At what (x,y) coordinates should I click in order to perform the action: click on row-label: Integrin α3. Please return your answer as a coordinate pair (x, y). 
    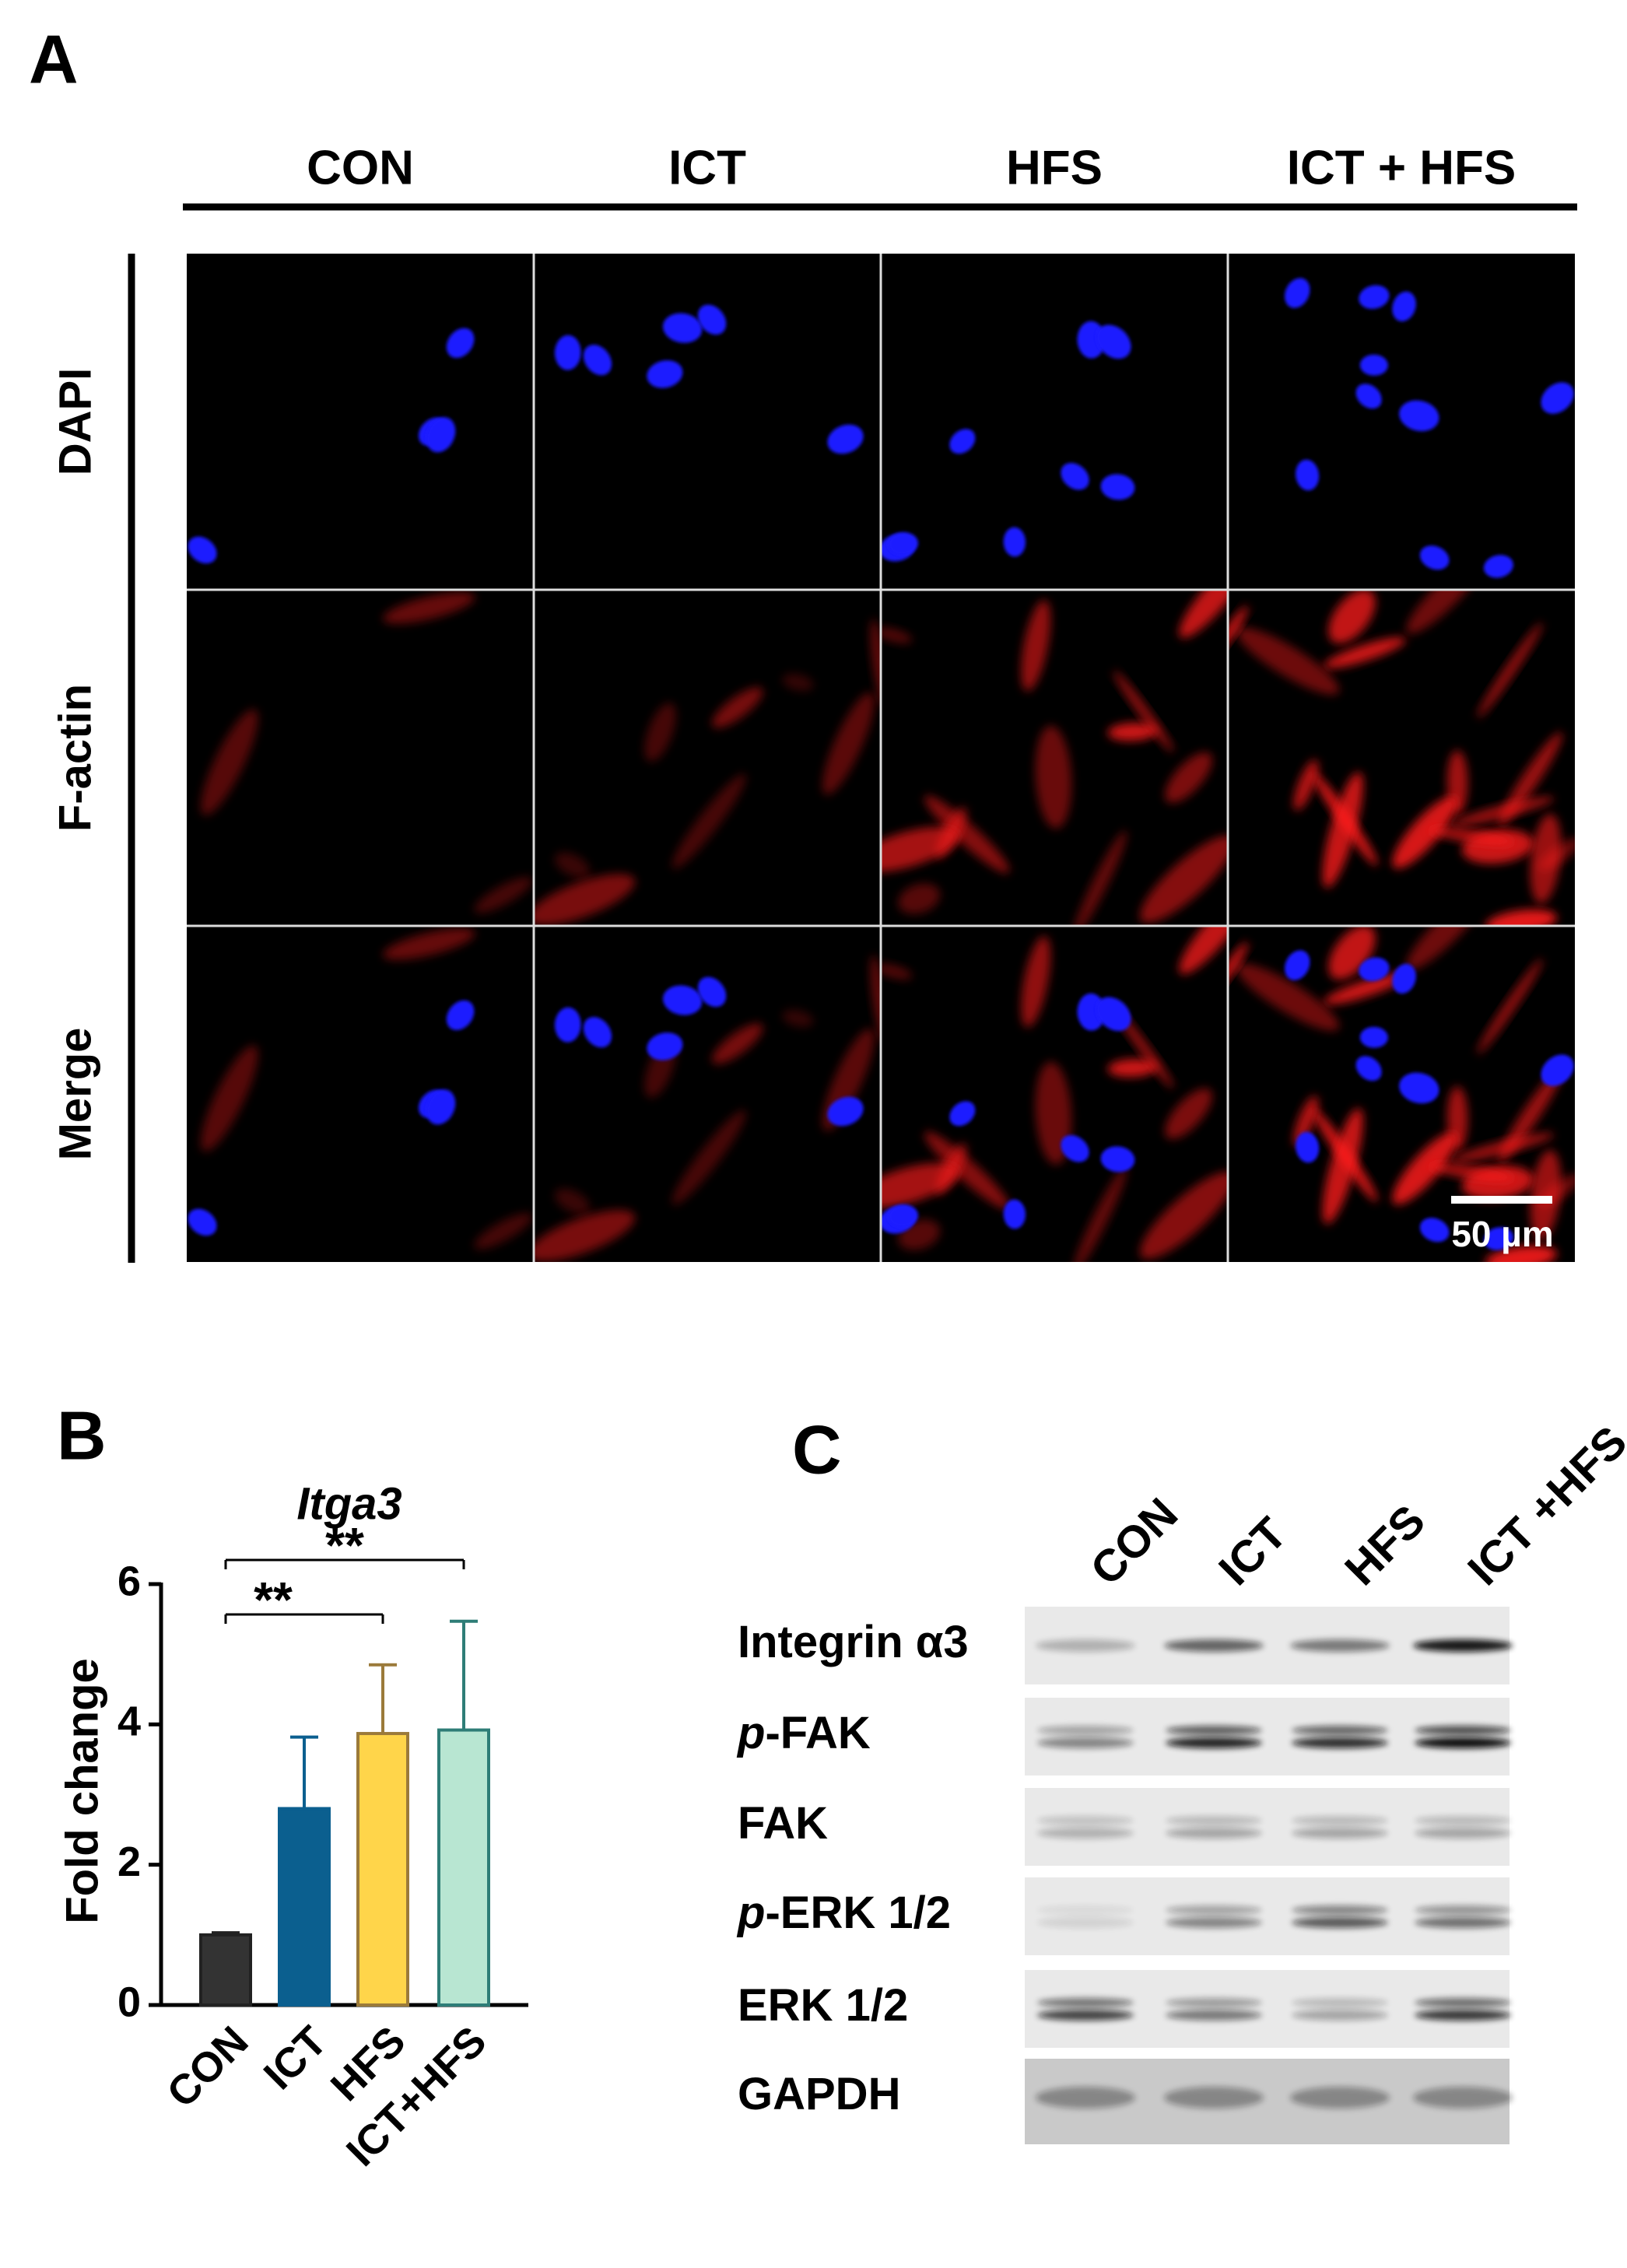
    Looking at the image, I should click on (853, 1642).